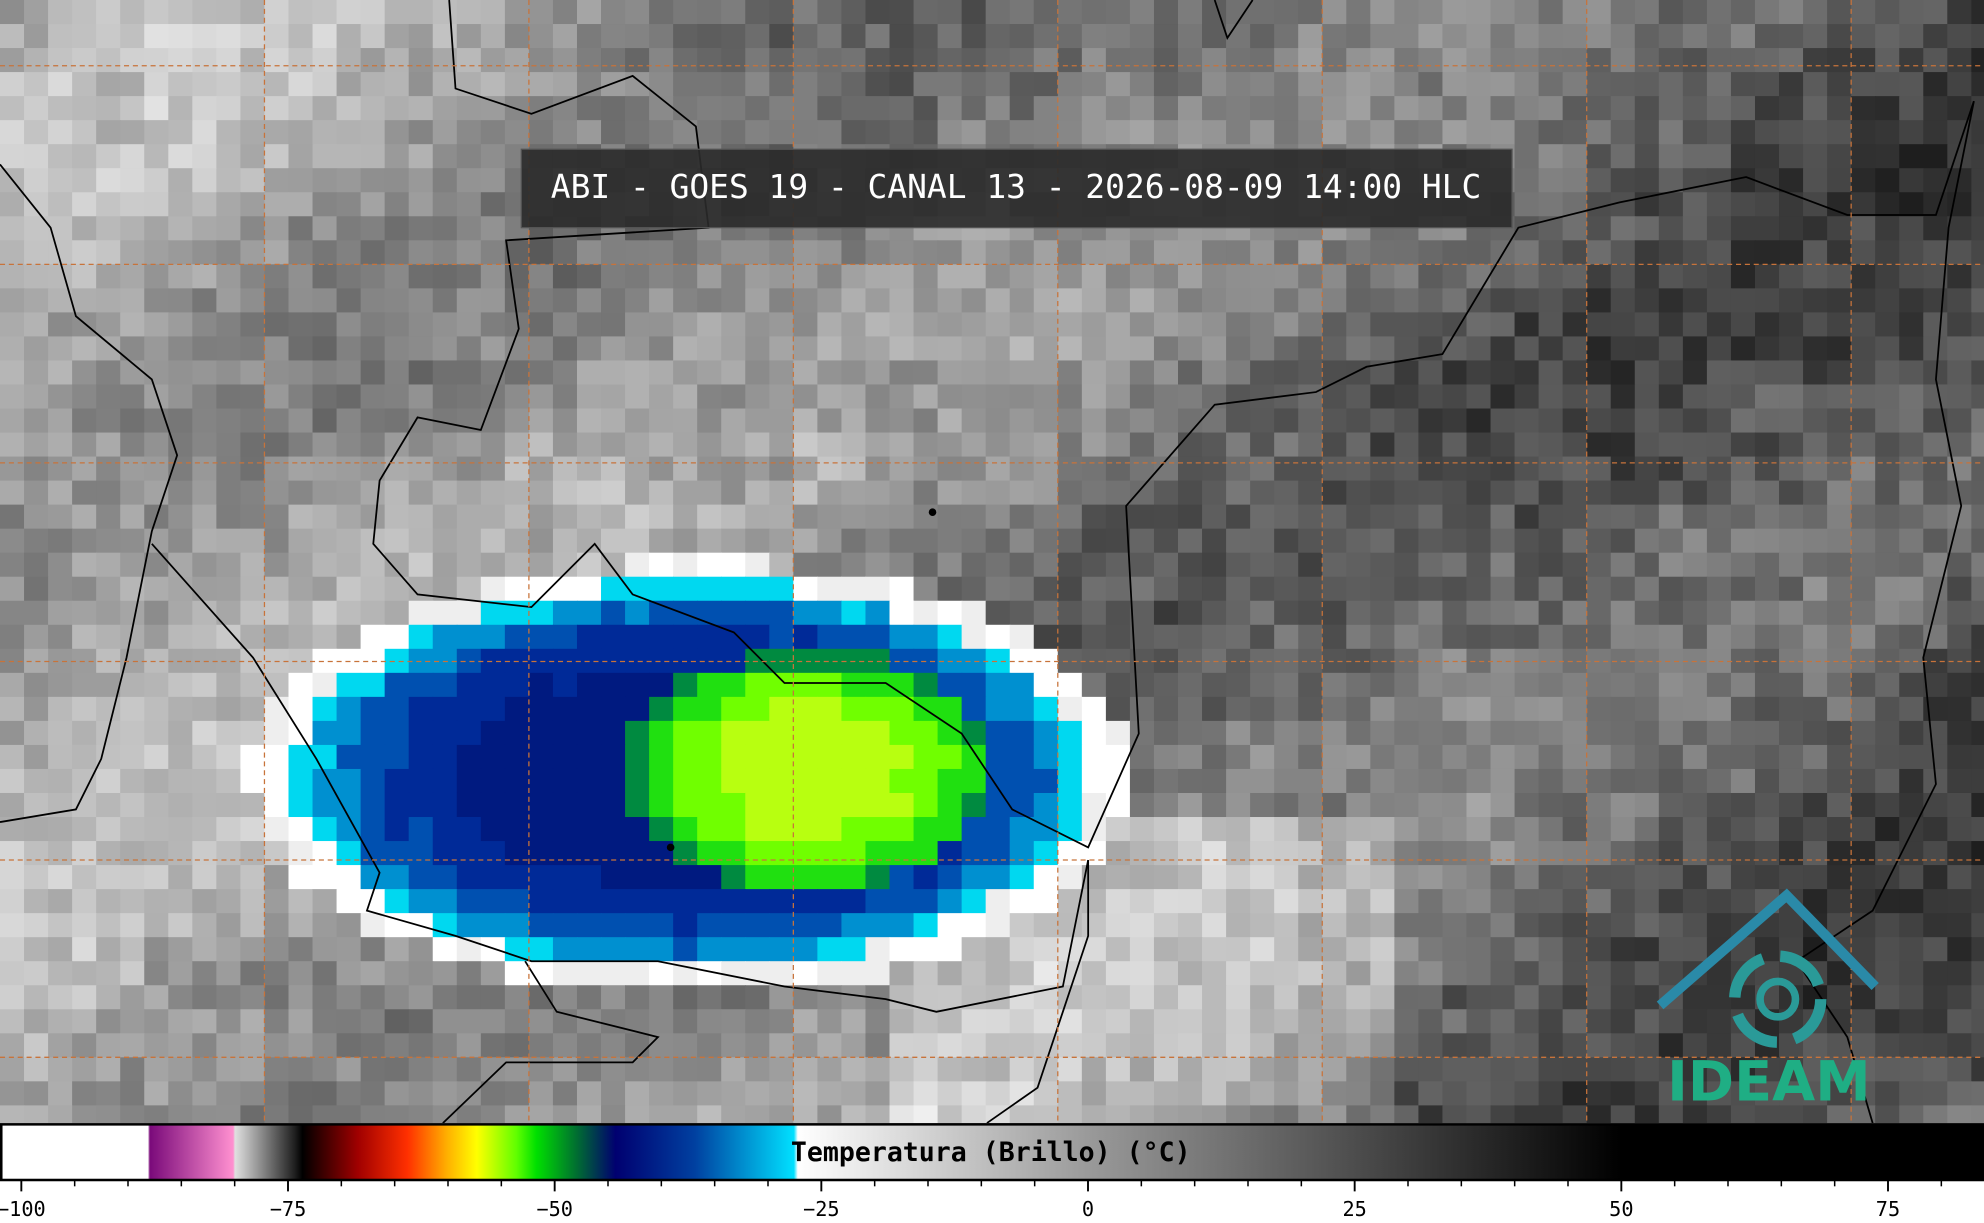  I want to click on tick-label: 0, so click(1088, 1209).